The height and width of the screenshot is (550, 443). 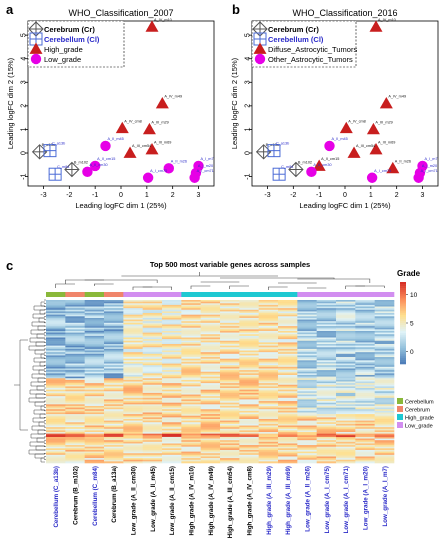 I want to click on legend-label: High_grade, so click(x=63, y=49).